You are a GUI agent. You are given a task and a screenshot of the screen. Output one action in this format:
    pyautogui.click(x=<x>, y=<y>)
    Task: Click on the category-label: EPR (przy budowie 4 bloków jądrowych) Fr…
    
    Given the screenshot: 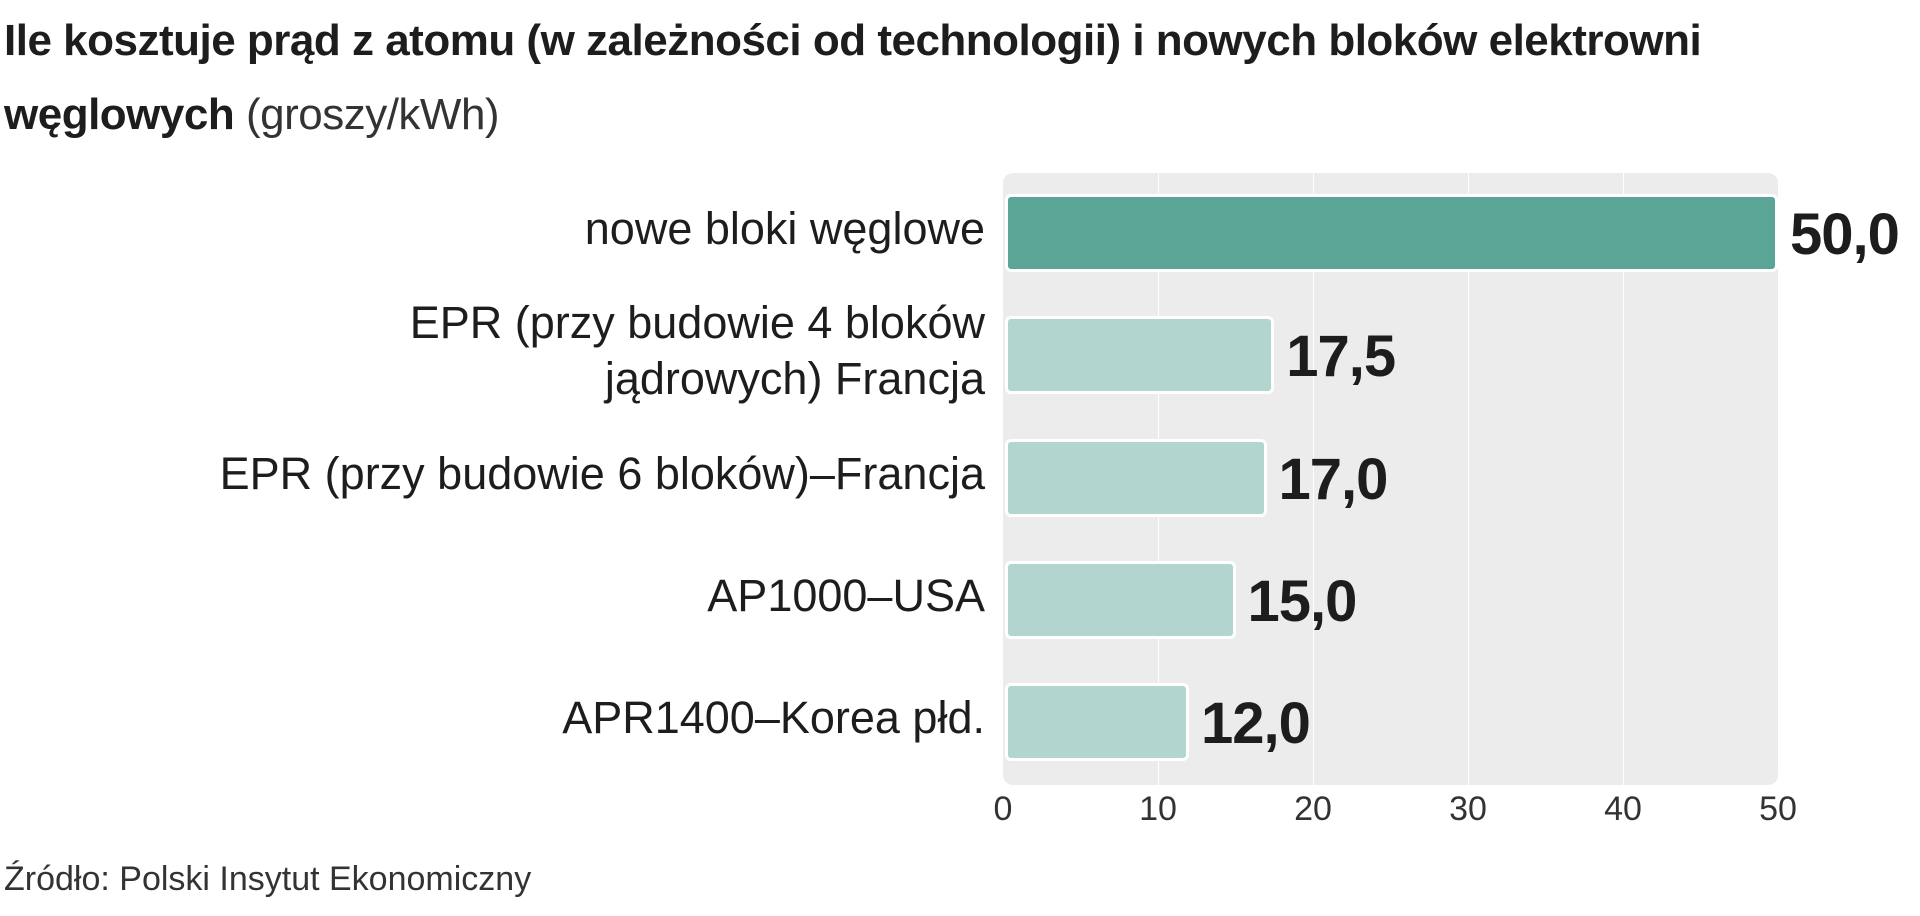 What is the action you would take?
    pyautogui.click(x=697, y=350)
    